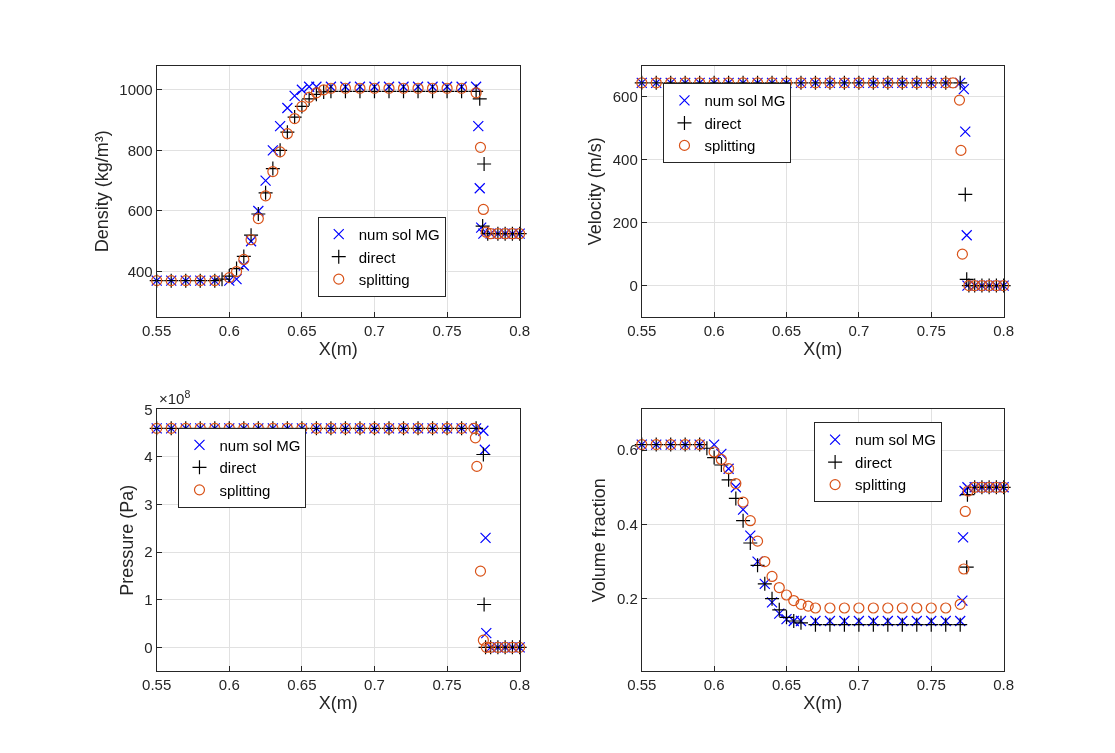  I want to click on x-tick-label: 0.55, so click(157, 331).